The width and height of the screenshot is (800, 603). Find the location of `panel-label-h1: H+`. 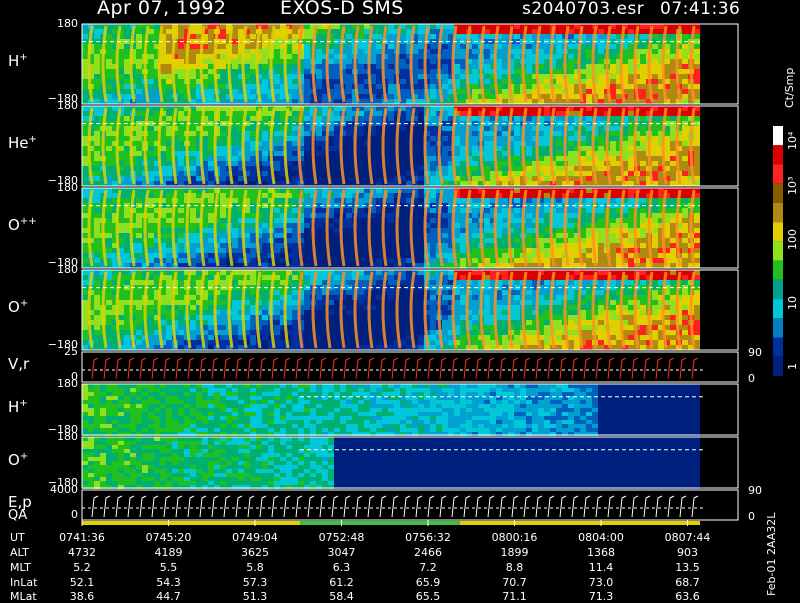

panel-label-h1: H+ is located at coordinates (18, 61).